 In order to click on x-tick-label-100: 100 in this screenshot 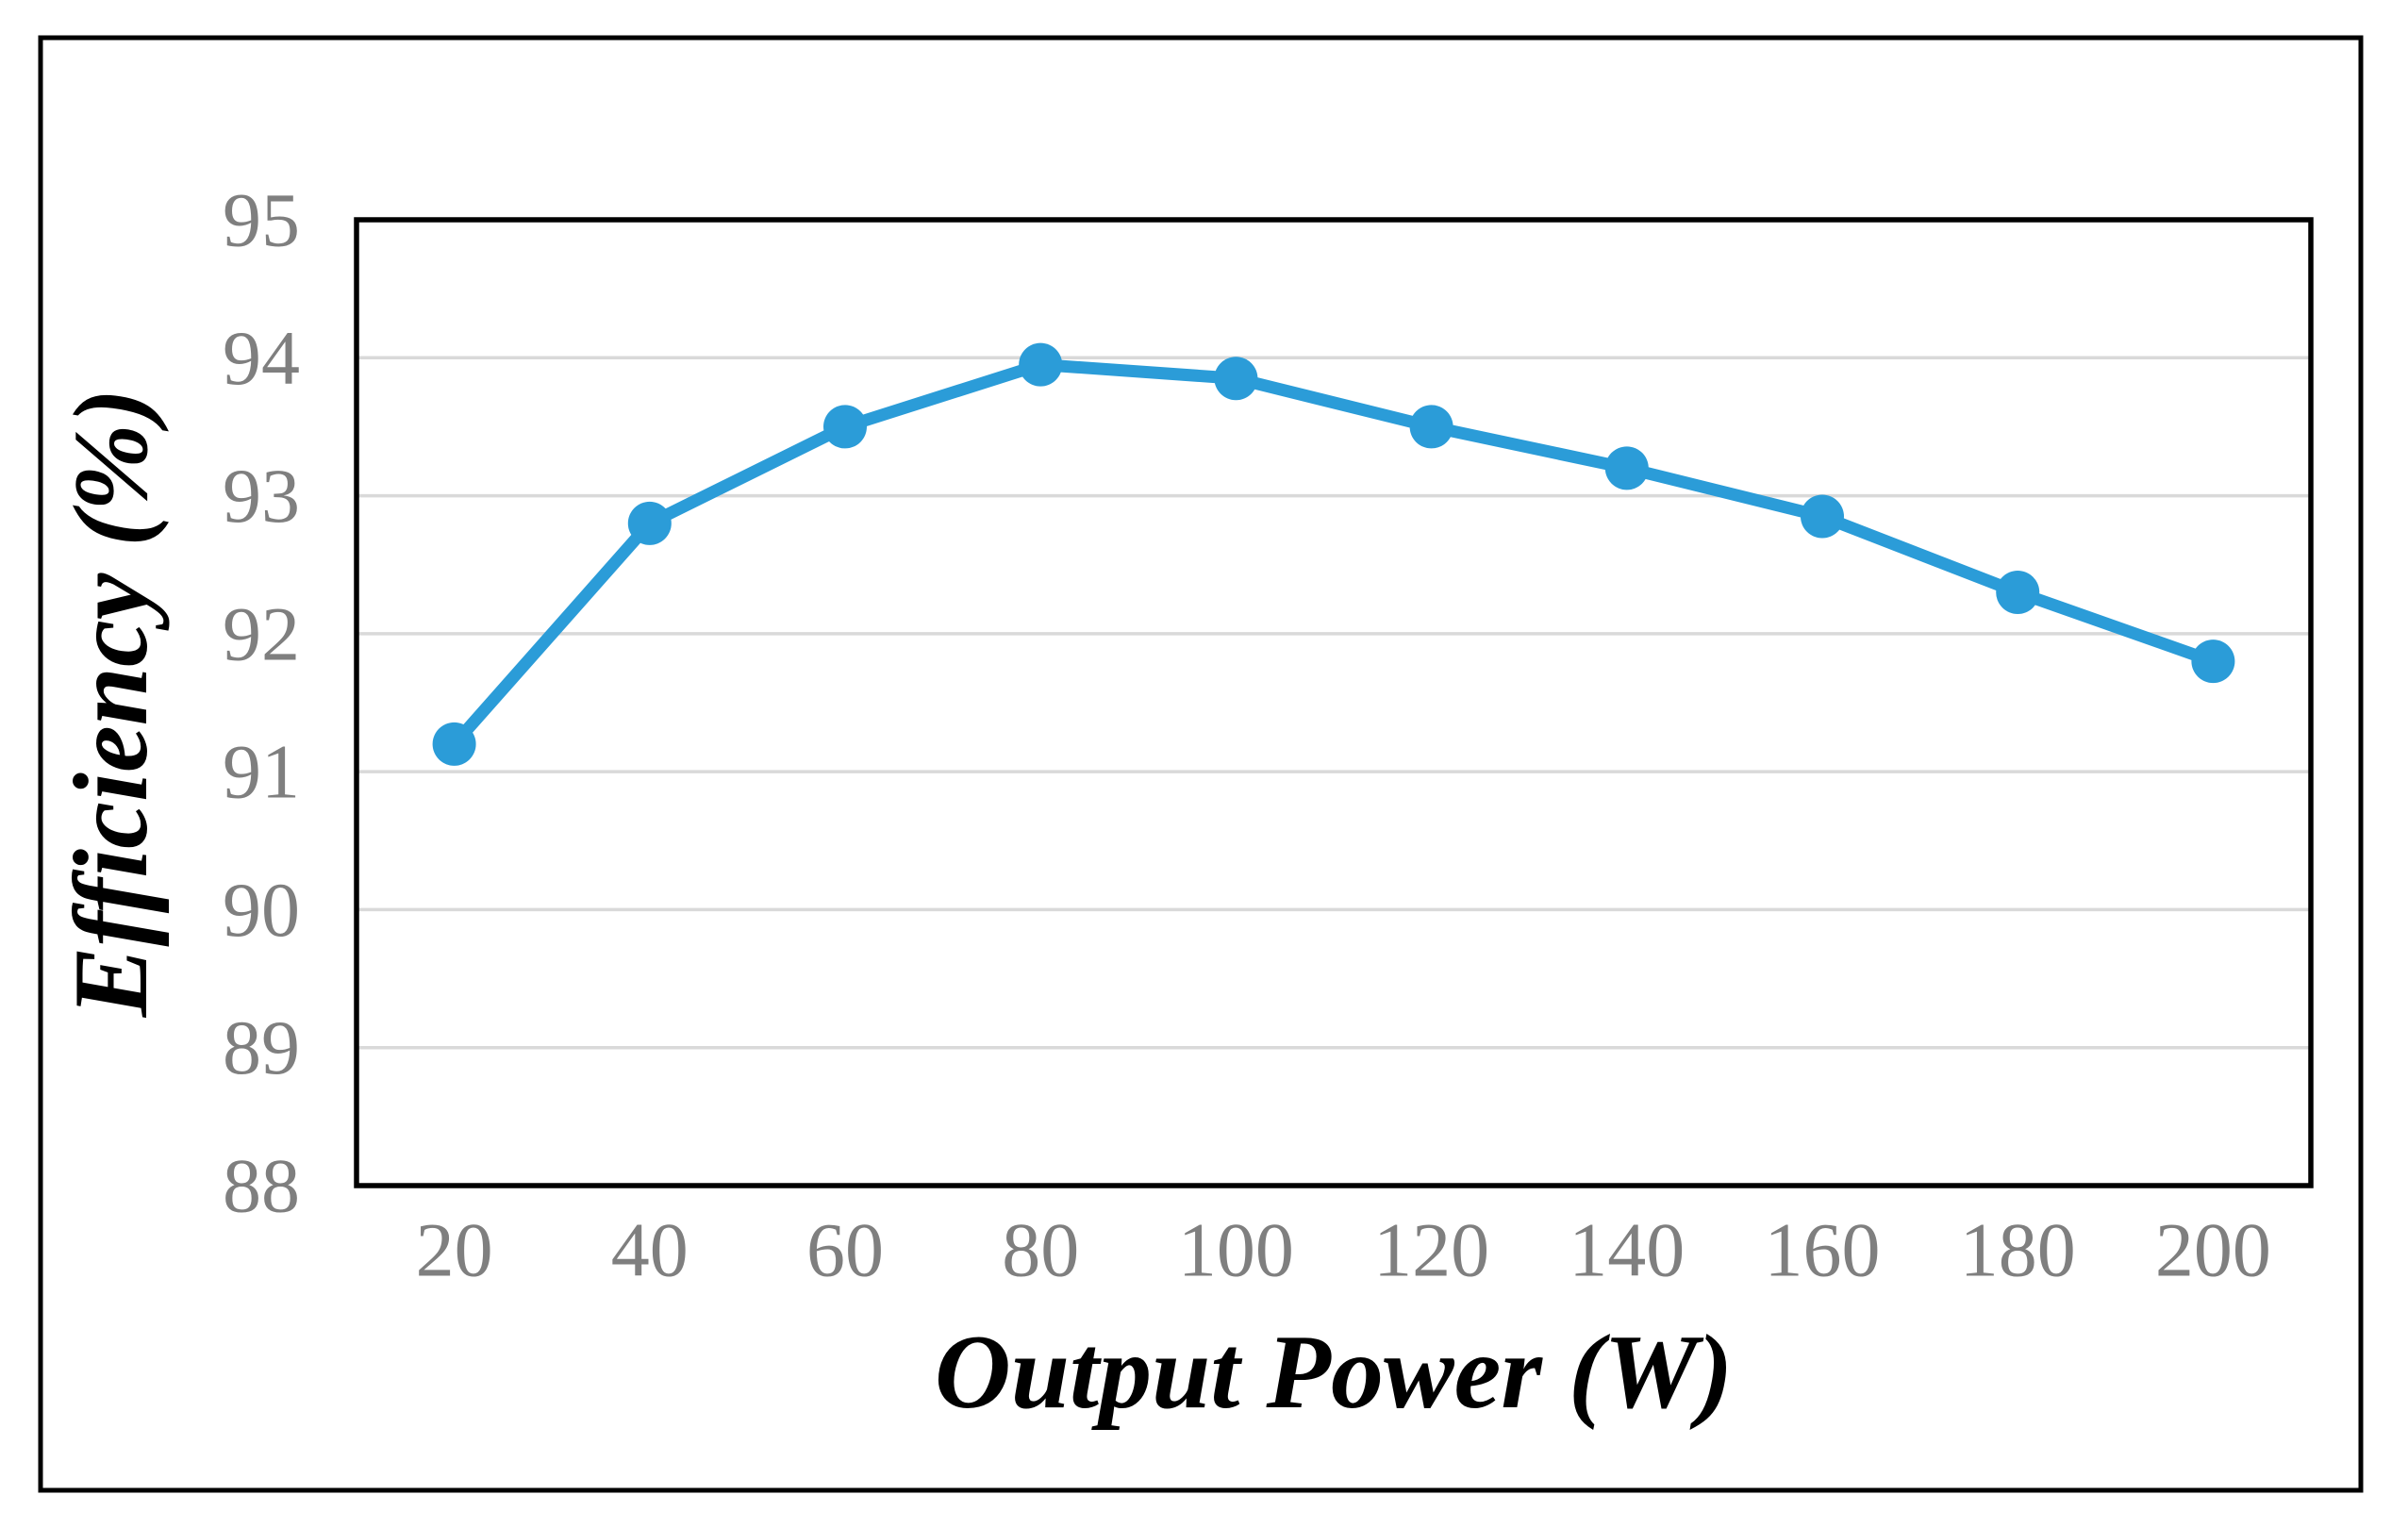, I will do `click(1236, 1250)`.